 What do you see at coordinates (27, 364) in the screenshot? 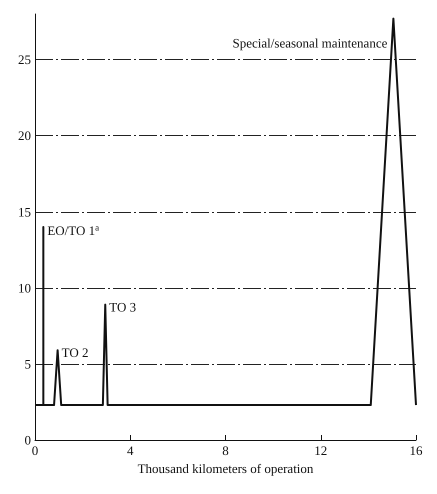
I see `y-tick-label: 5` at bounding box center [27, 364].